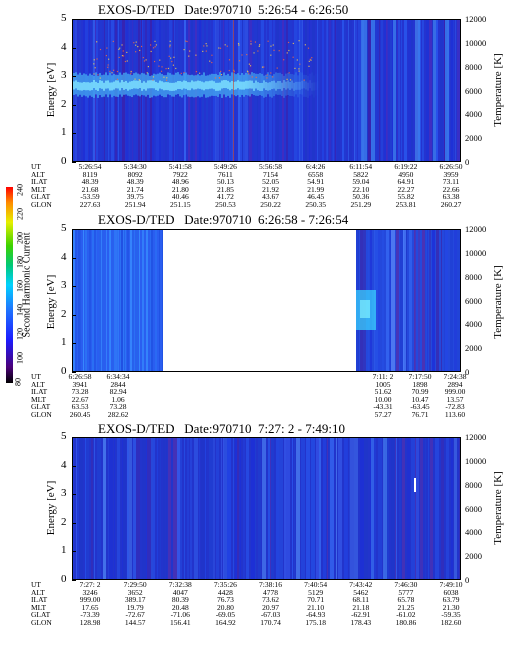 This screenshot has width=505, height=649. What do you see at coordinates (118, 414) in the screenshot?
I see `orbit-glon-value: 282.62` at bounding box center [118, 414].